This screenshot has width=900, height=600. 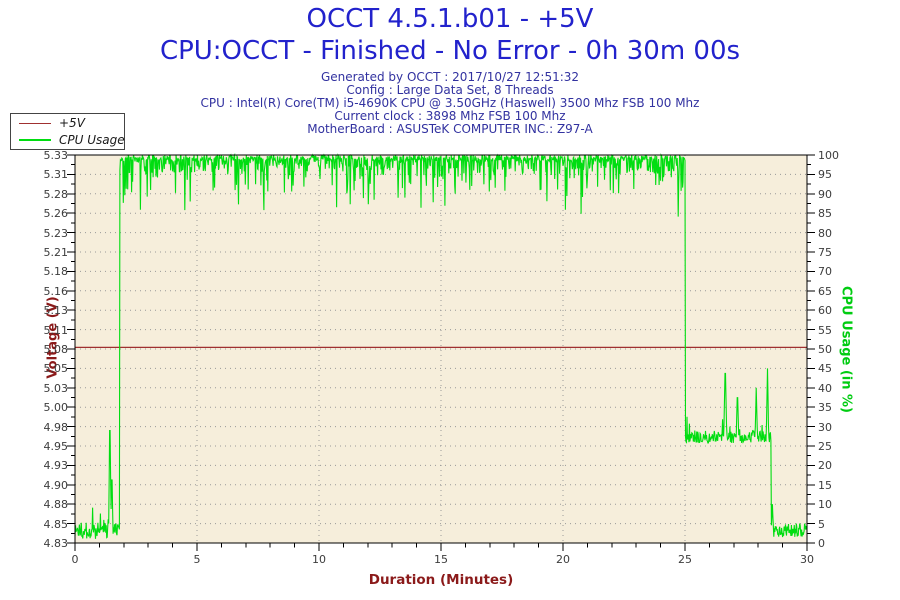 What do you see at coordinates (825, 194) in the screenshot?
I see `right-axis-tick-label: 90` at bounding box center [825, 194].